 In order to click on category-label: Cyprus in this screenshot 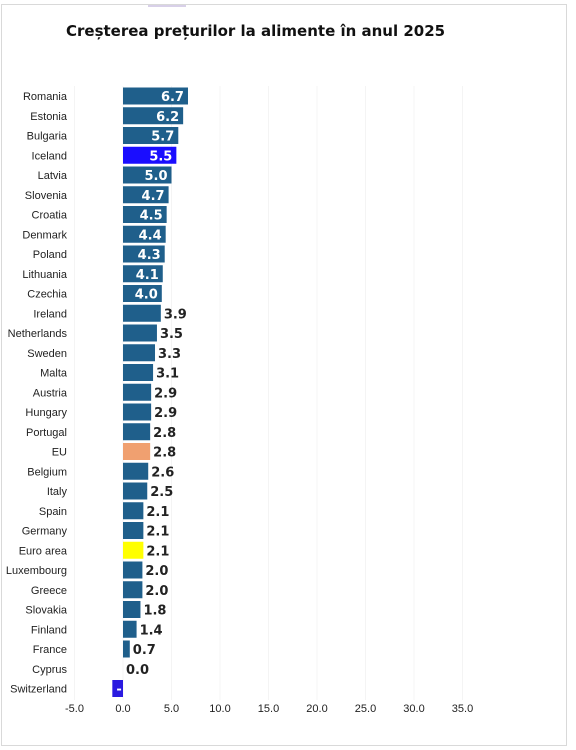, I will do `click(49, 670)`.